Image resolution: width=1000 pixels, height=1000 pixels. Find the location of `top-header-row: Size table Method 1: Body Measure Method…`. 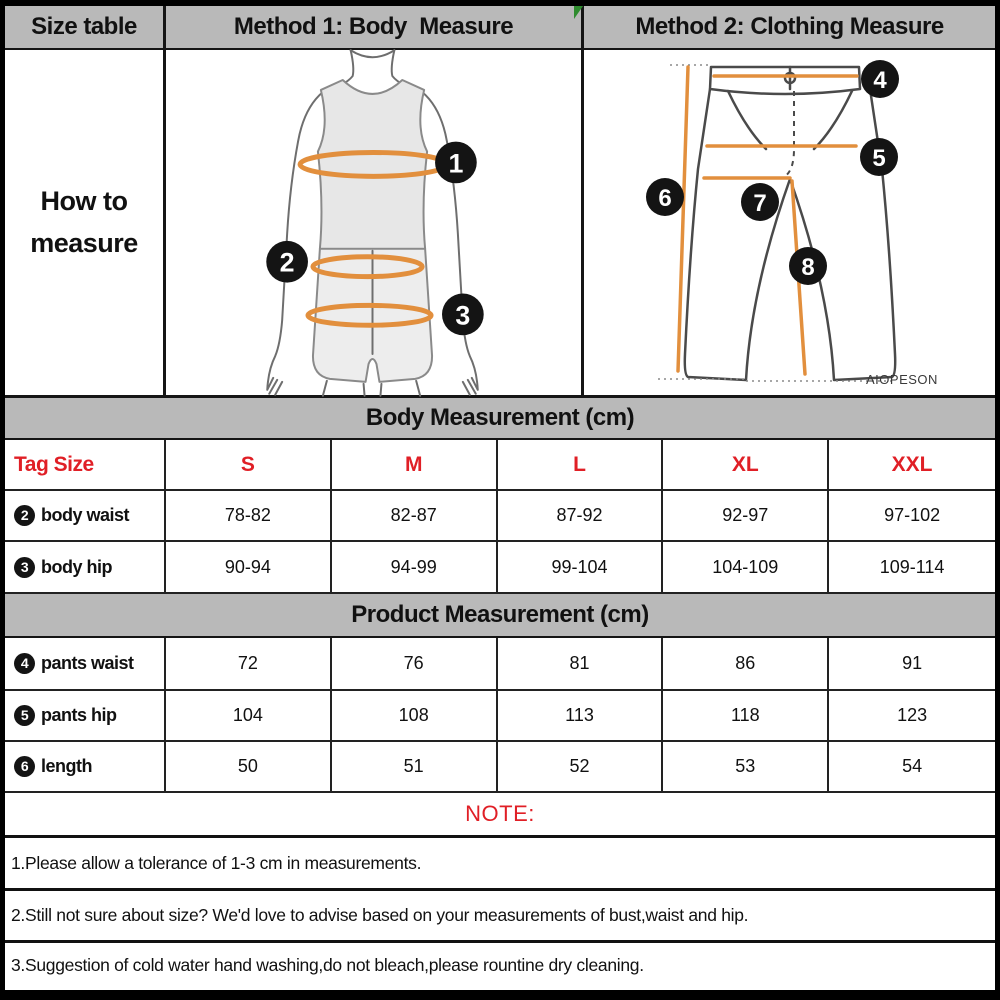

top-header-row: Size table Method 1: Body Measure Method… is located at coordinates (500, 28).